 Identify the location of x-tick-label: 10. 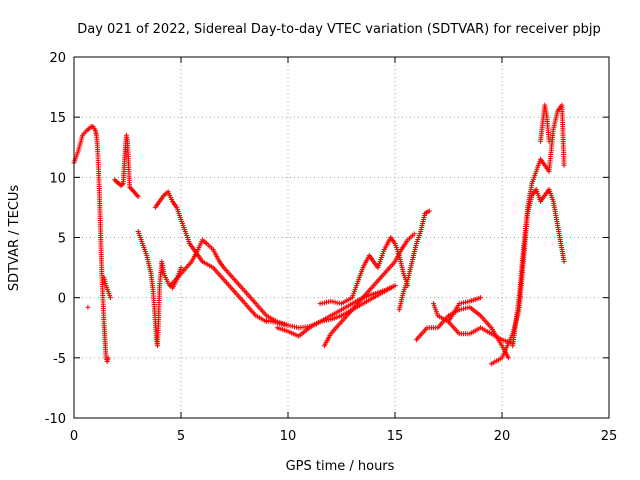
(288, 436).